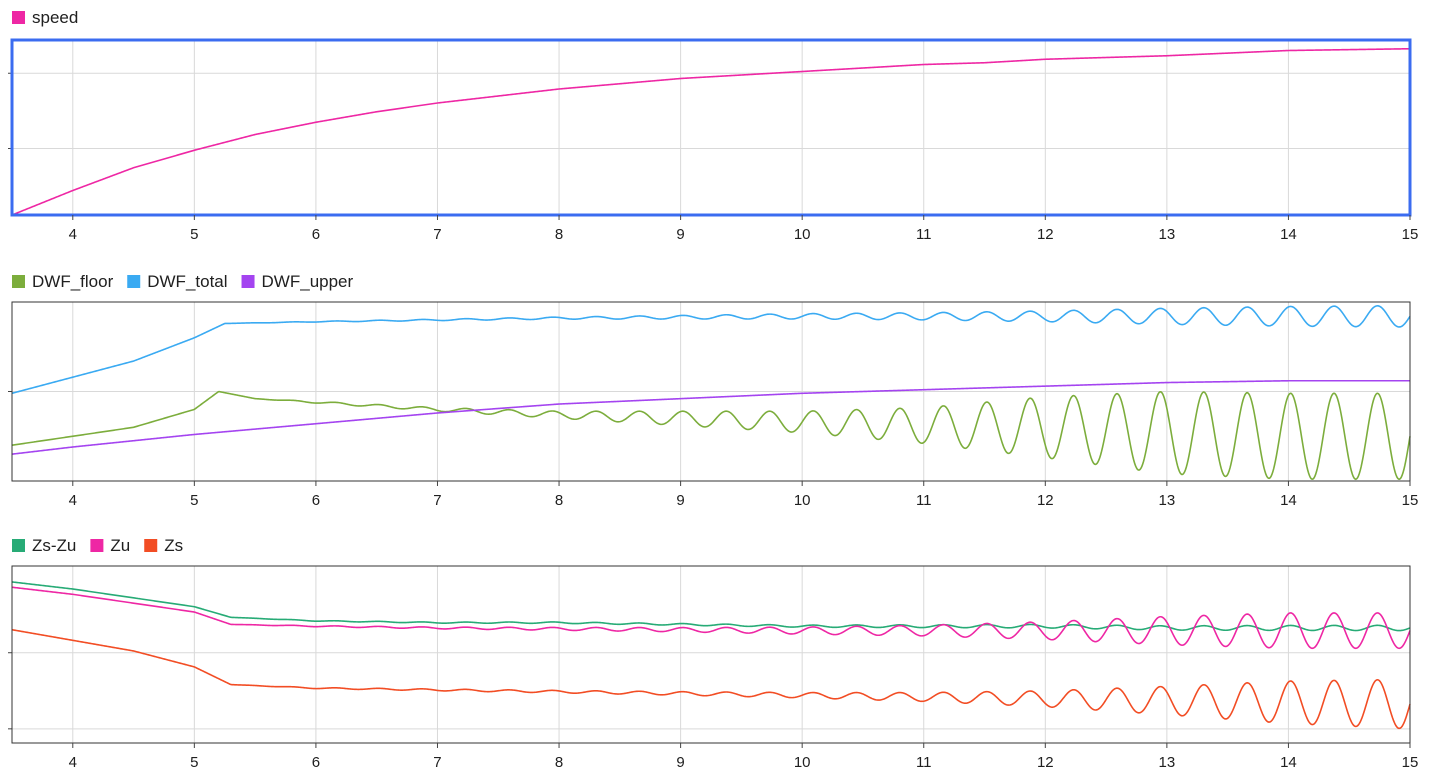 This screenshot has width=1430, height=783. What do you see at coordinates (173, 545) in the screenshot?
I see `legend-entry: Zs` at bounding box center [173, 545].